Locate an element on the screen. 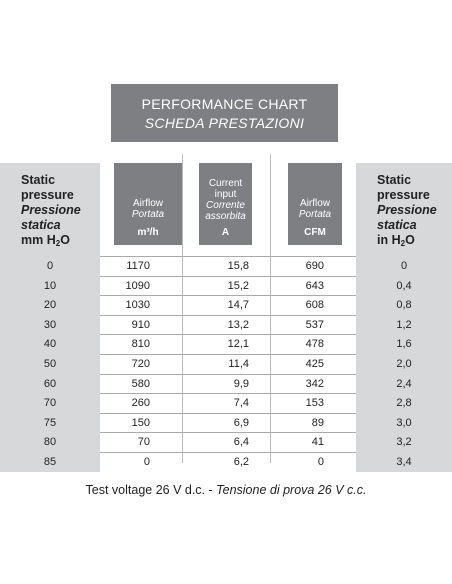 Image resolution: width=452 pixels, height=584 pixels. cell-airflow-m3h: 1090 is located at coordinates (137, 285).